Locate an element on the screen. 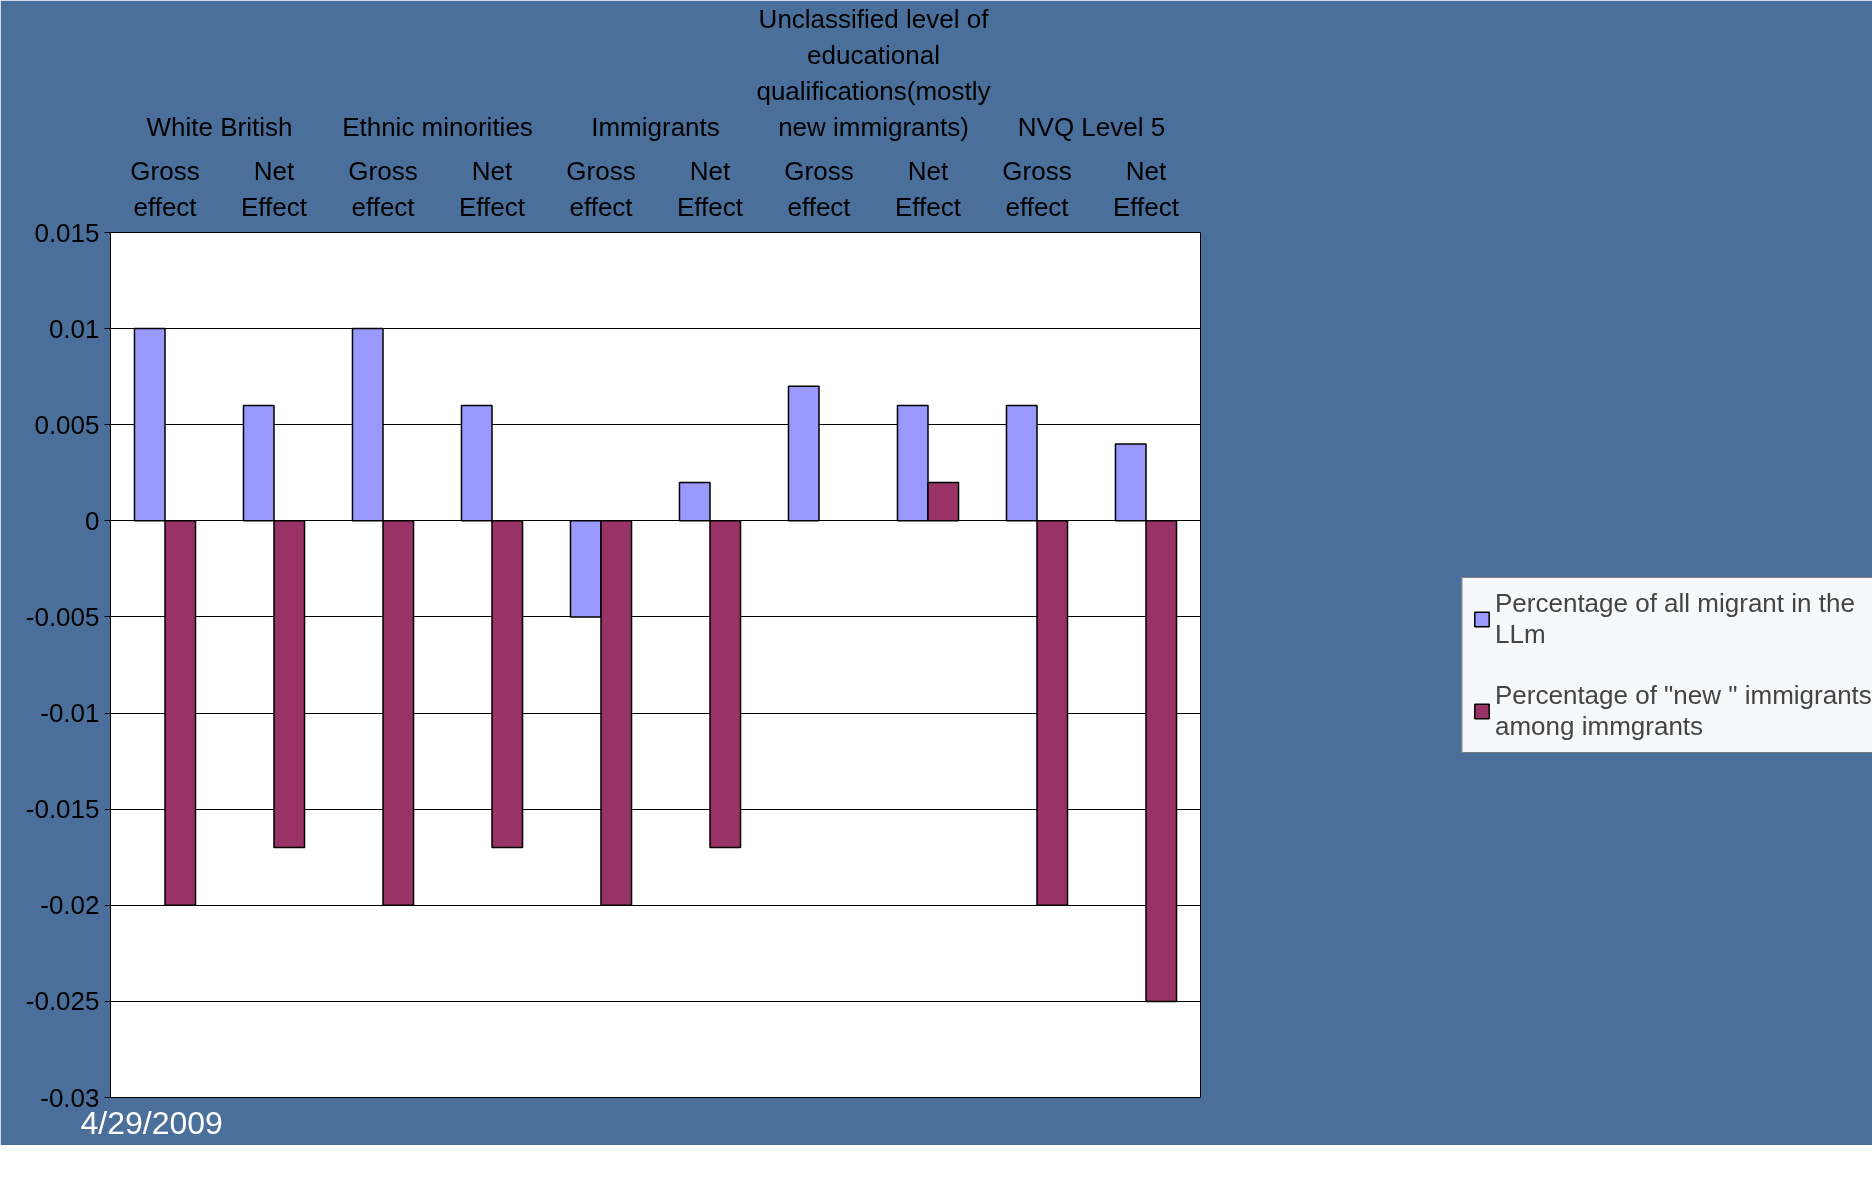 This screenshot has height=1197, width=1872. y-tick-label: 0.015 is located at coordinates (67, 232).